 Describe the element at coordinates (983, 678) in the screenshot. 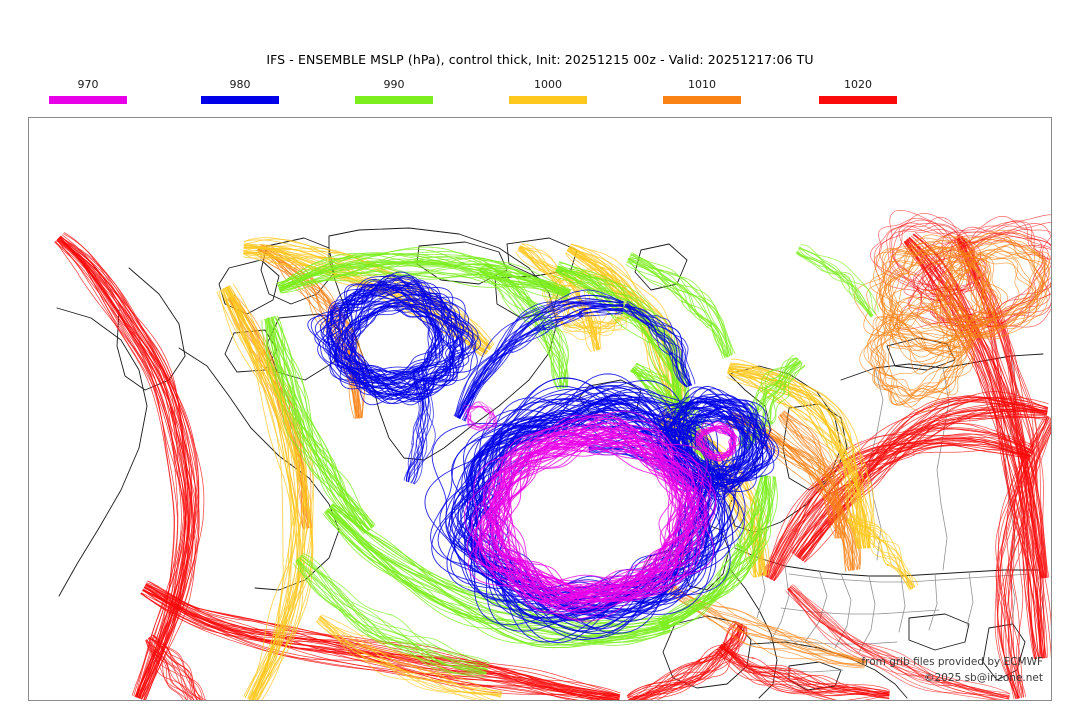

I see `credit-copyright: ©2025 sb@irizone.net` at that location.